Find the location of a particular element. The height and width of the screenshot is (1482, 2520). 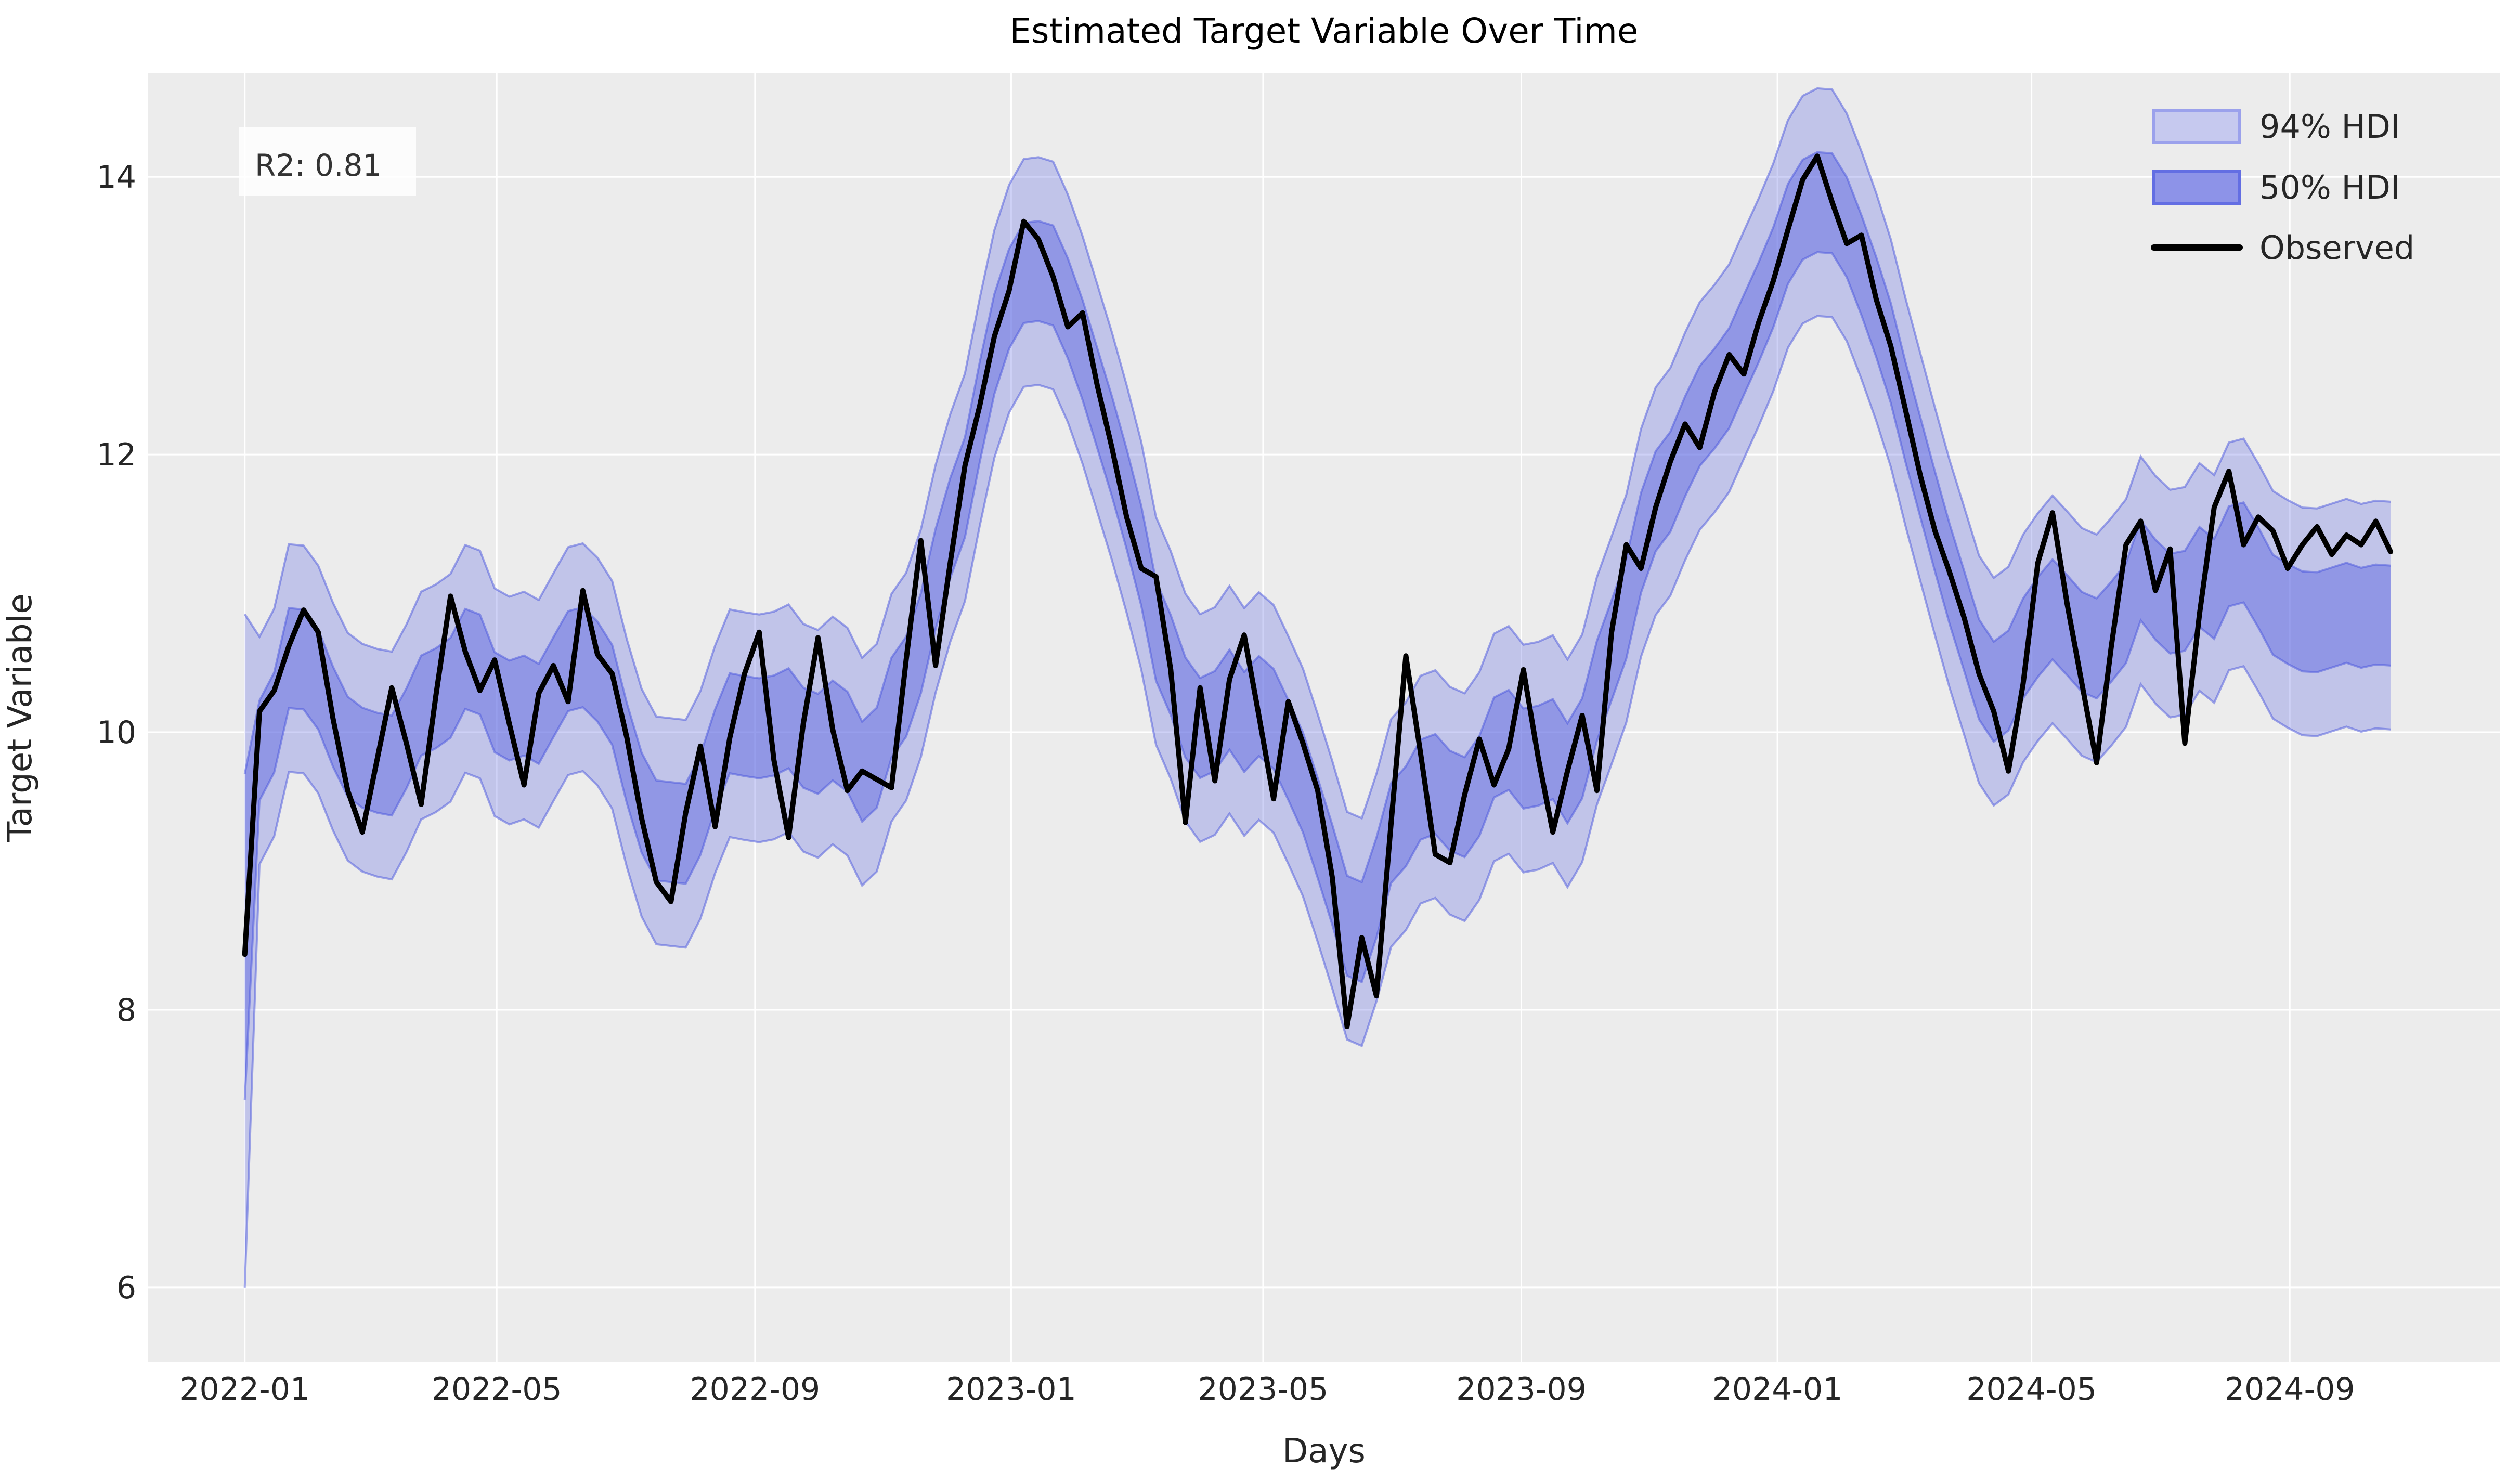

r2-annotation: R2: 0.81 is located at coordinates (327, 162).